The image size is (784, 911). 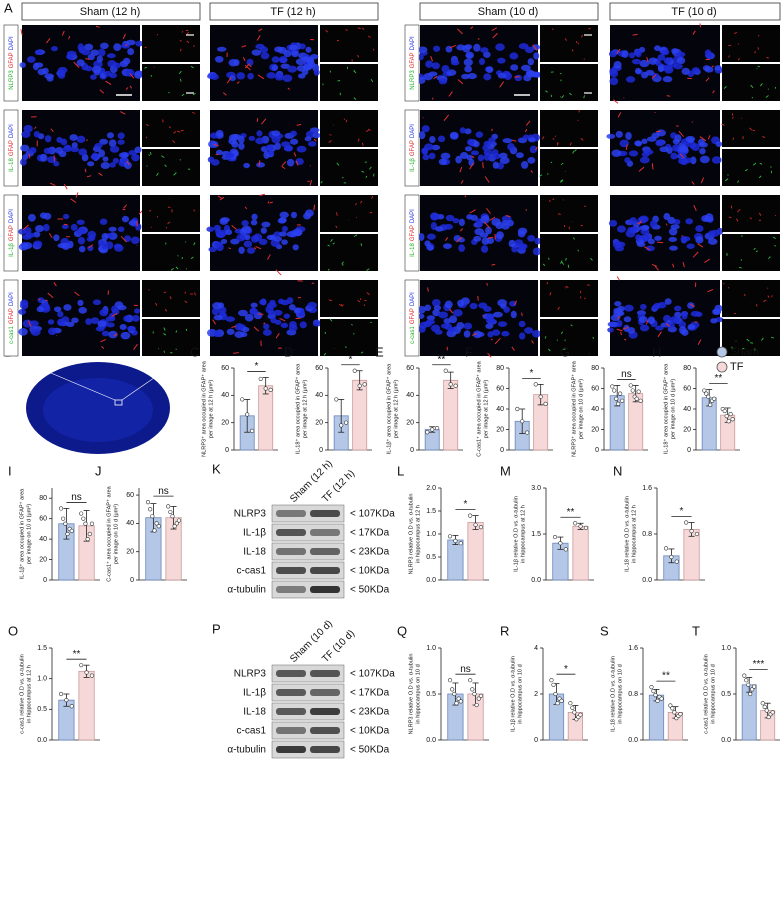 I want to click on y-axis-label: NLRP3 relative O.D vs. α-tubulin, so click(x=411, y=694).